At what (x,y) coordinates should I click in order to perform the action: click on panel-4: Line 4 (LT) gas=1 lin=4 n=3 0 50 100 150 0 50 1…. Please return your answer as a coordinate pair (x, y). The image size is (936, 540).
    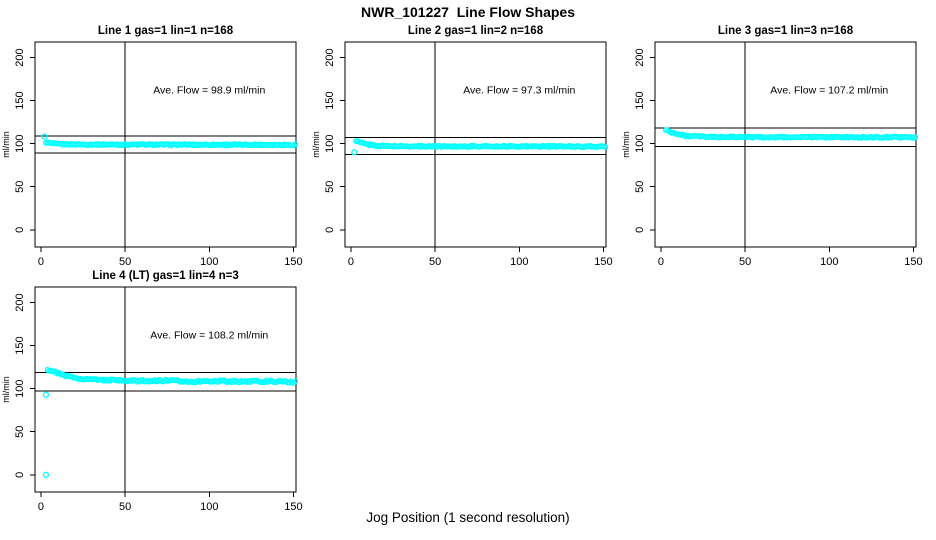
    Looking at the image, I should click on (152, 391).